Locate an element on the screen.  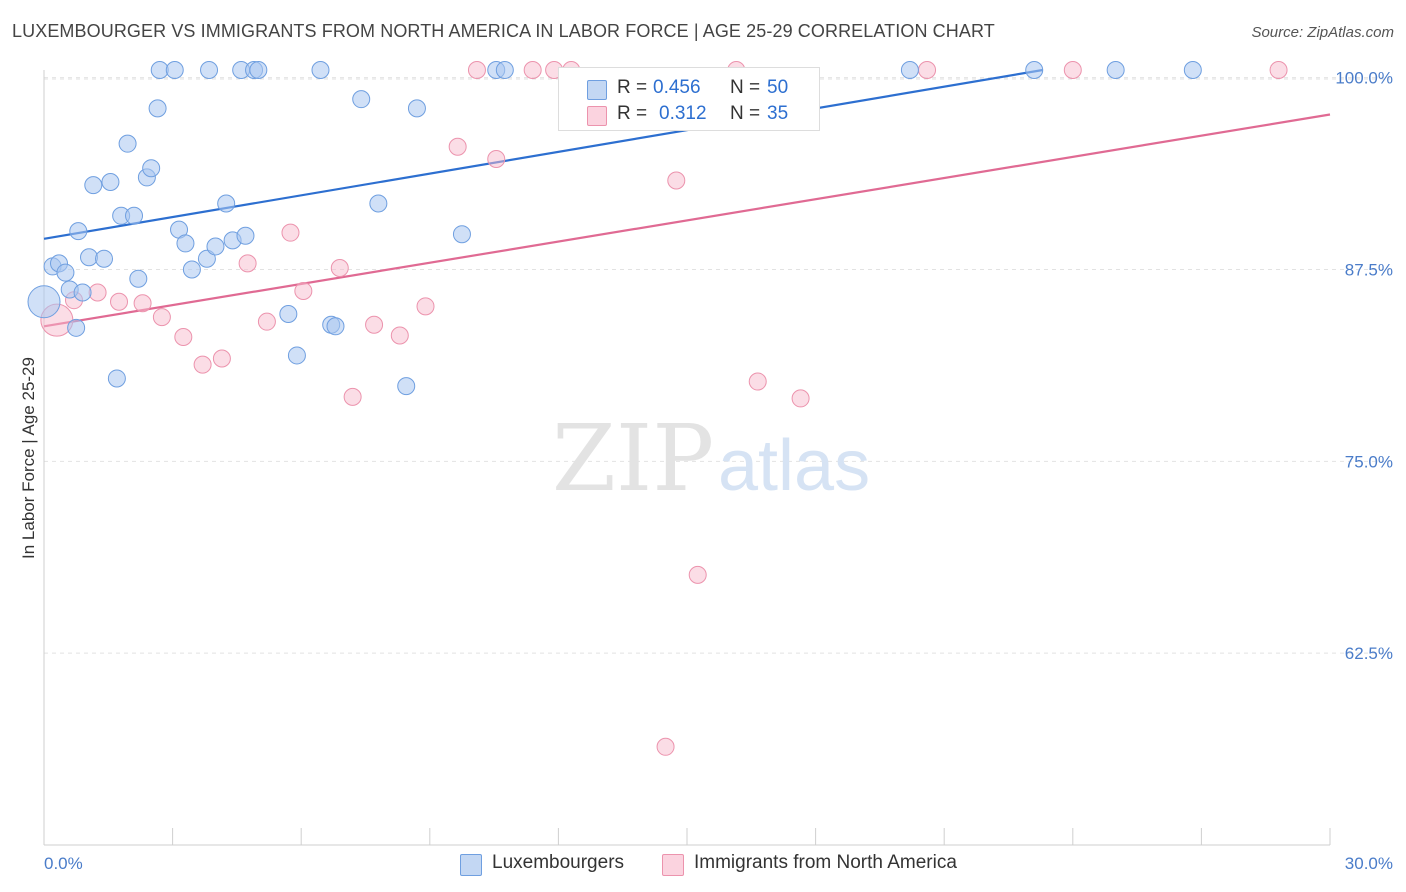
y-tick-label: 75.0% is located at coordinates (1369, 461).